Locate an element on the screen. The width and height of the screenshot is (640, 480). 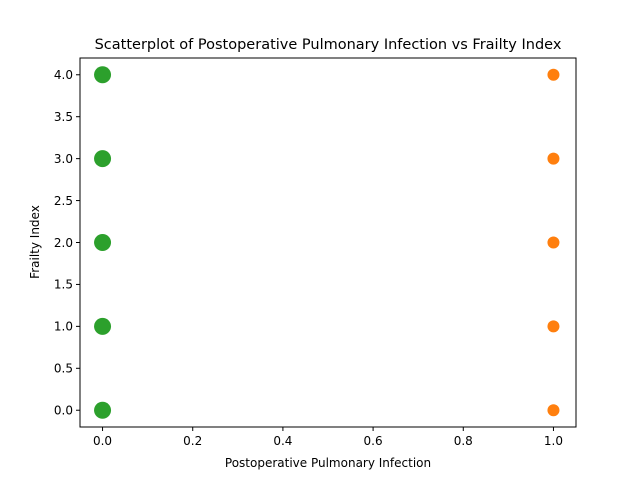
x-tick-label: 0.8 is located at coordinates (463, 441).